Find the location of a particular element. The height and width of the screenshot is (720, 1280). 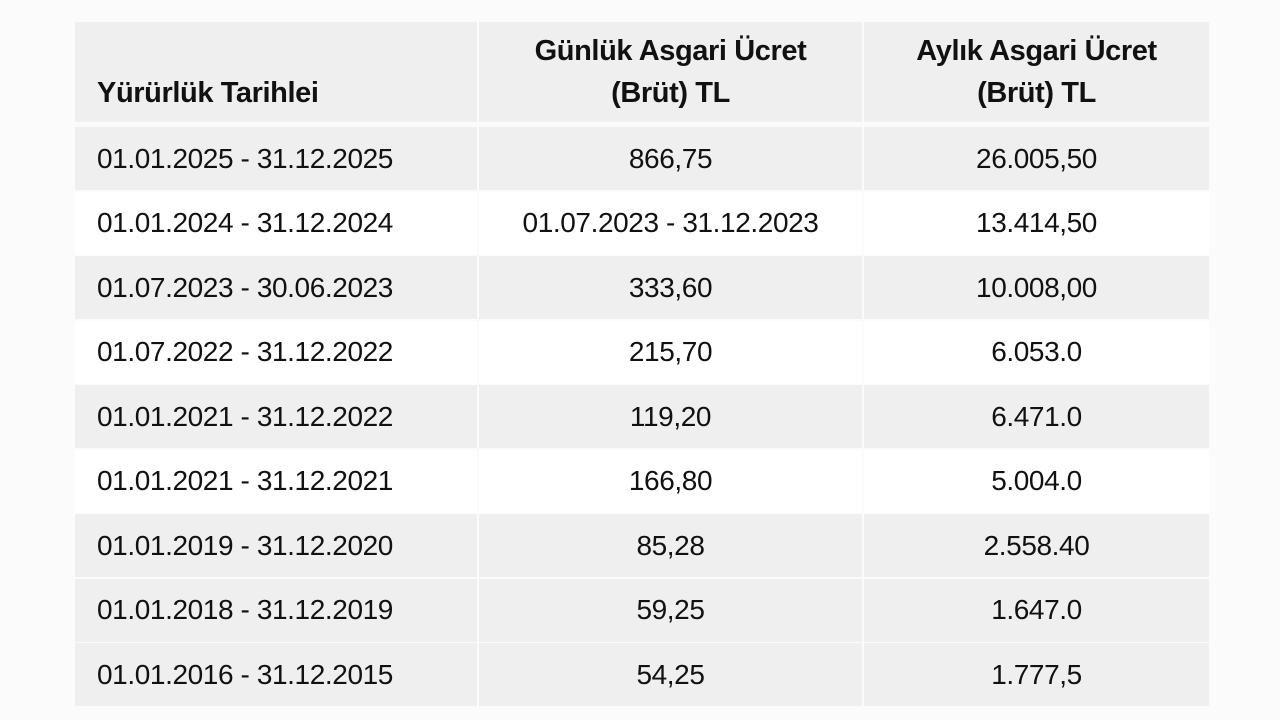

header-daily: Günlük Asgari Ücret (Brüt) TL is located at coordinates (670, 72).